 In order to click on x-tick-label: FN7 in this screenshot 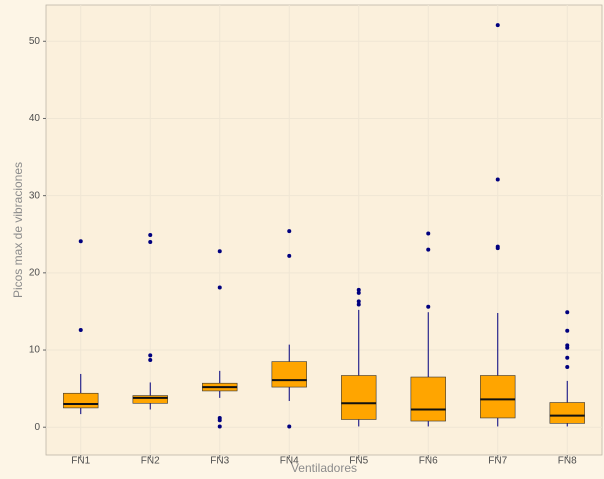, I will do `click(497, 461)`.